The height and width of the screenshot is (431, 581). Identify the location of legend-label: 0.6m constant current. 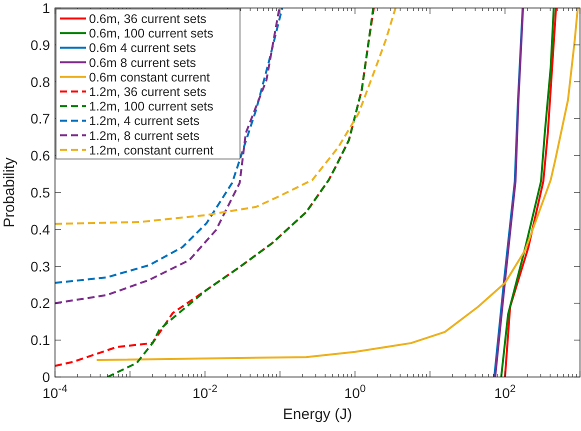
(149, 77).